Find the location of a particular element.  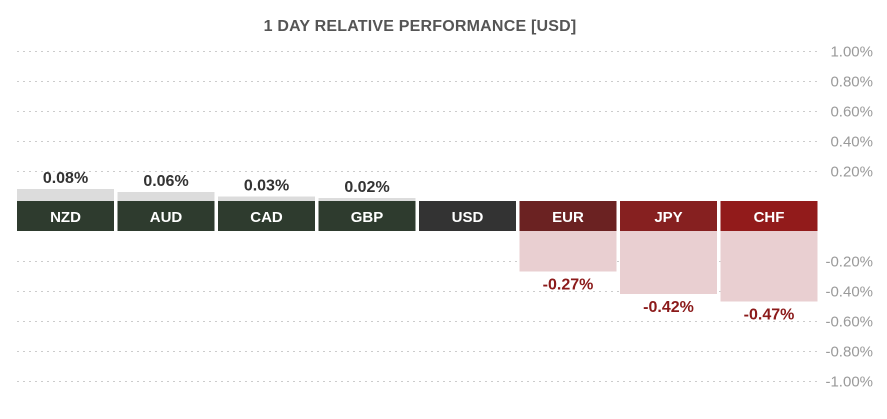

y-tick-label: -1.00% is located at coordinates (849, 382).